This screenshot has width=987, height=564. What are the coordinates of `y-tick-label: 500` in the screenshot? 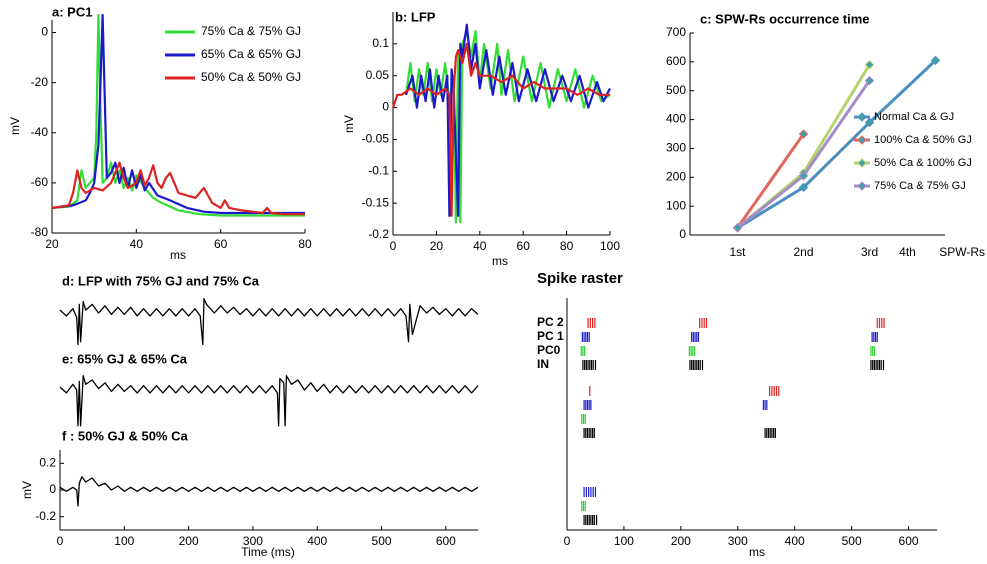 It's located at (676, 90).